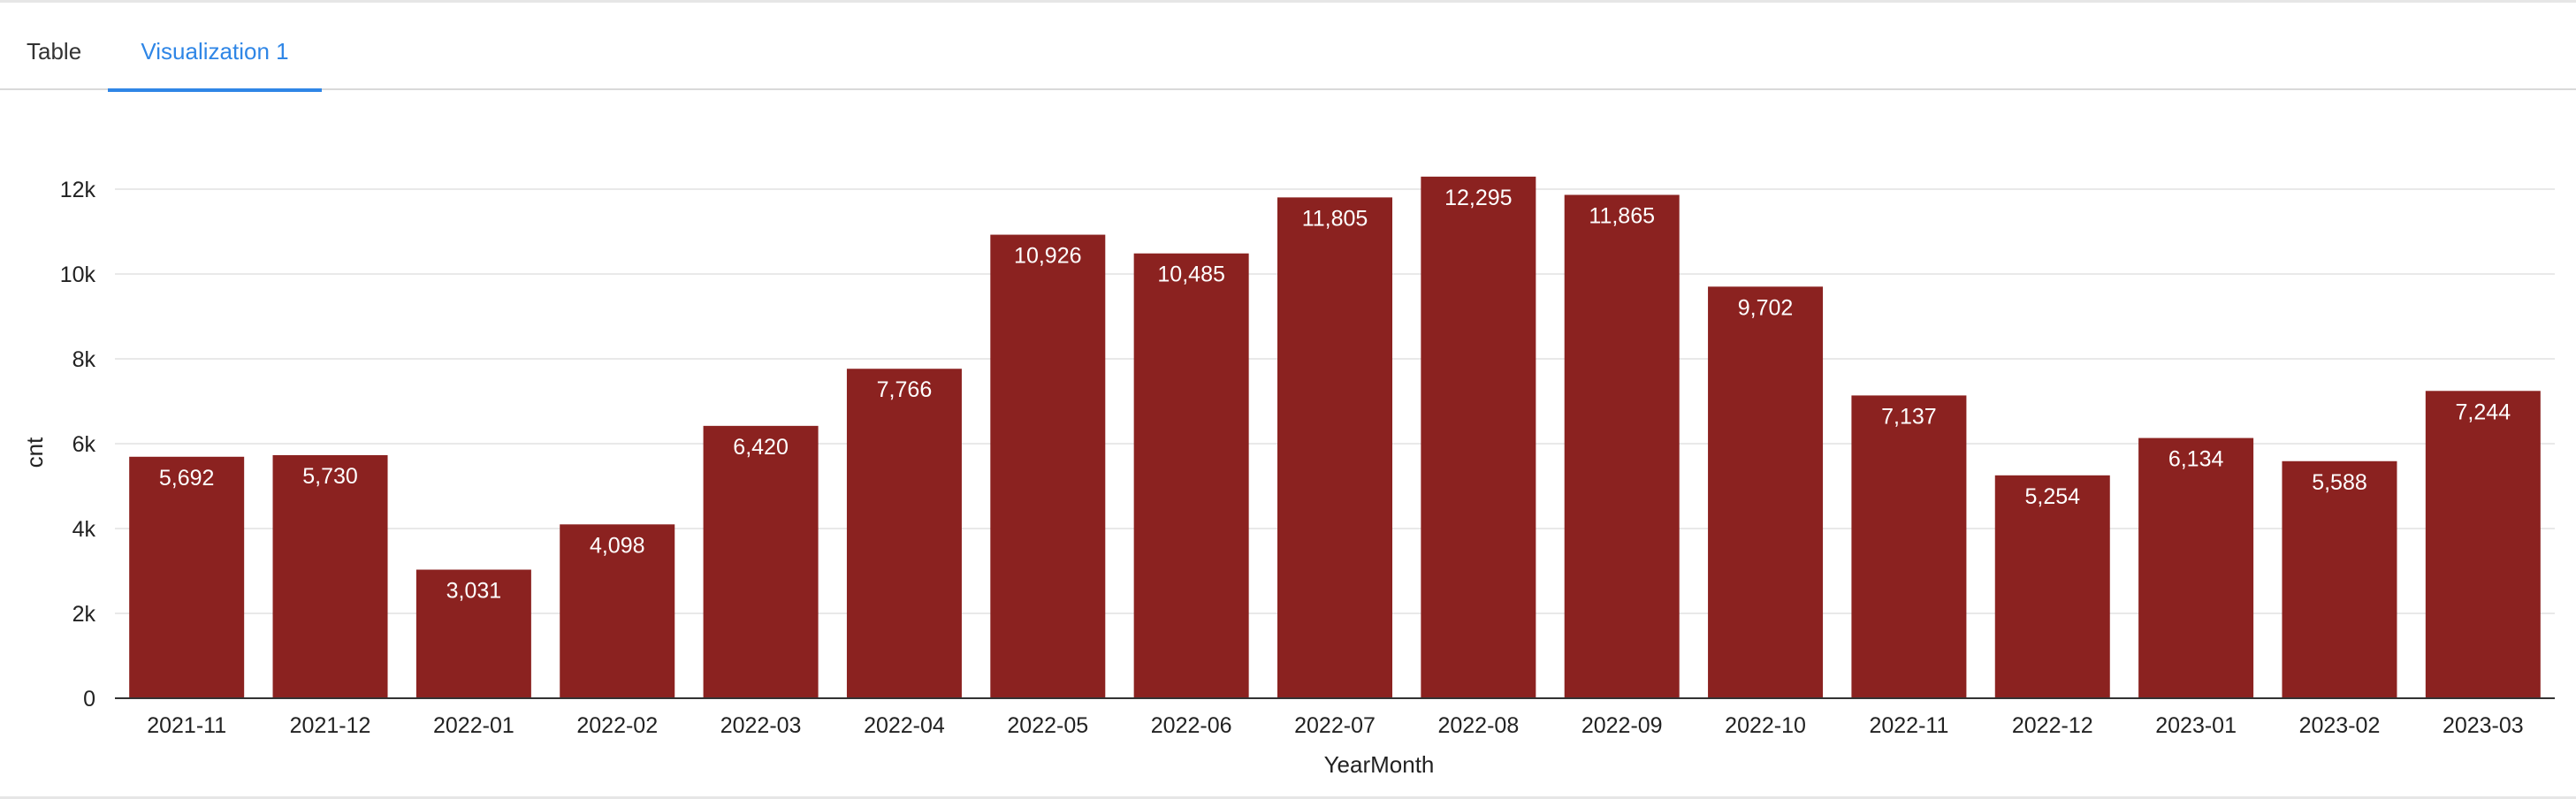 The width and height of the screenshot is (2576, 799). Describe the element at coordinates (2052, 726) in the screenshot. I see `x-tick-label: 2022-12` at that location.